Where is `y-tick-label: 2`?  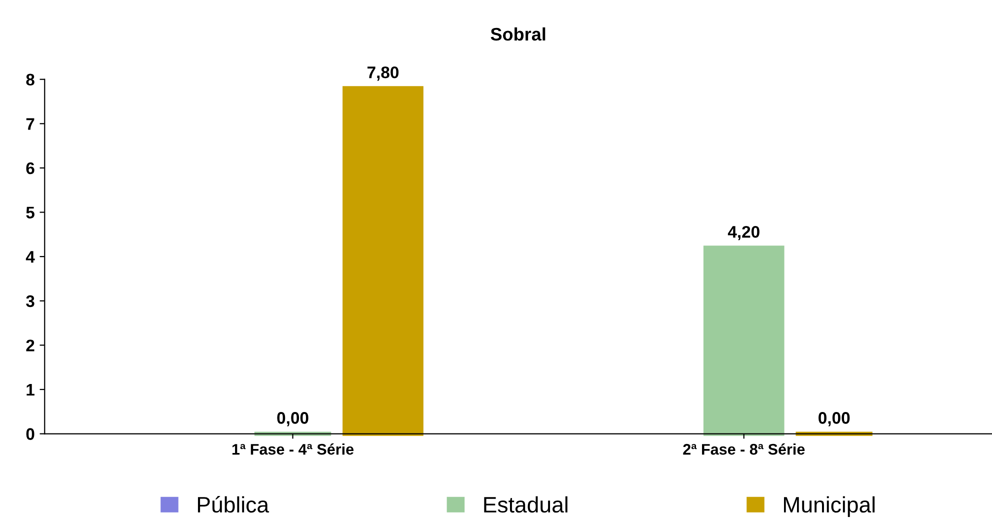 y-tick-label: 2 is located at coordinates (30, 346).